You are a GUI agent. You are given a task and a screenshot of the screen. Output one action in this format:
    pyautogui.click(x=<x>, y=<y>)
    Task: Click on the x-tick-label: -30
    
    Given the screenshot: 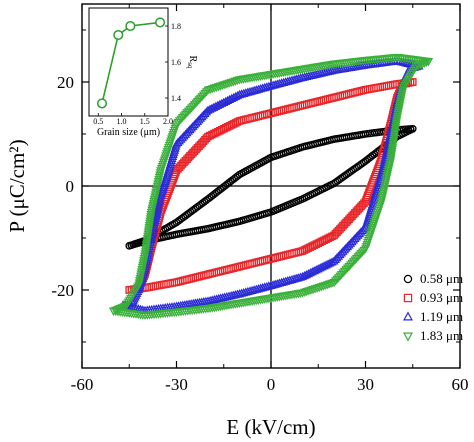 What is the action you would take?
    pyautogui.click(x=176, y=384)
    